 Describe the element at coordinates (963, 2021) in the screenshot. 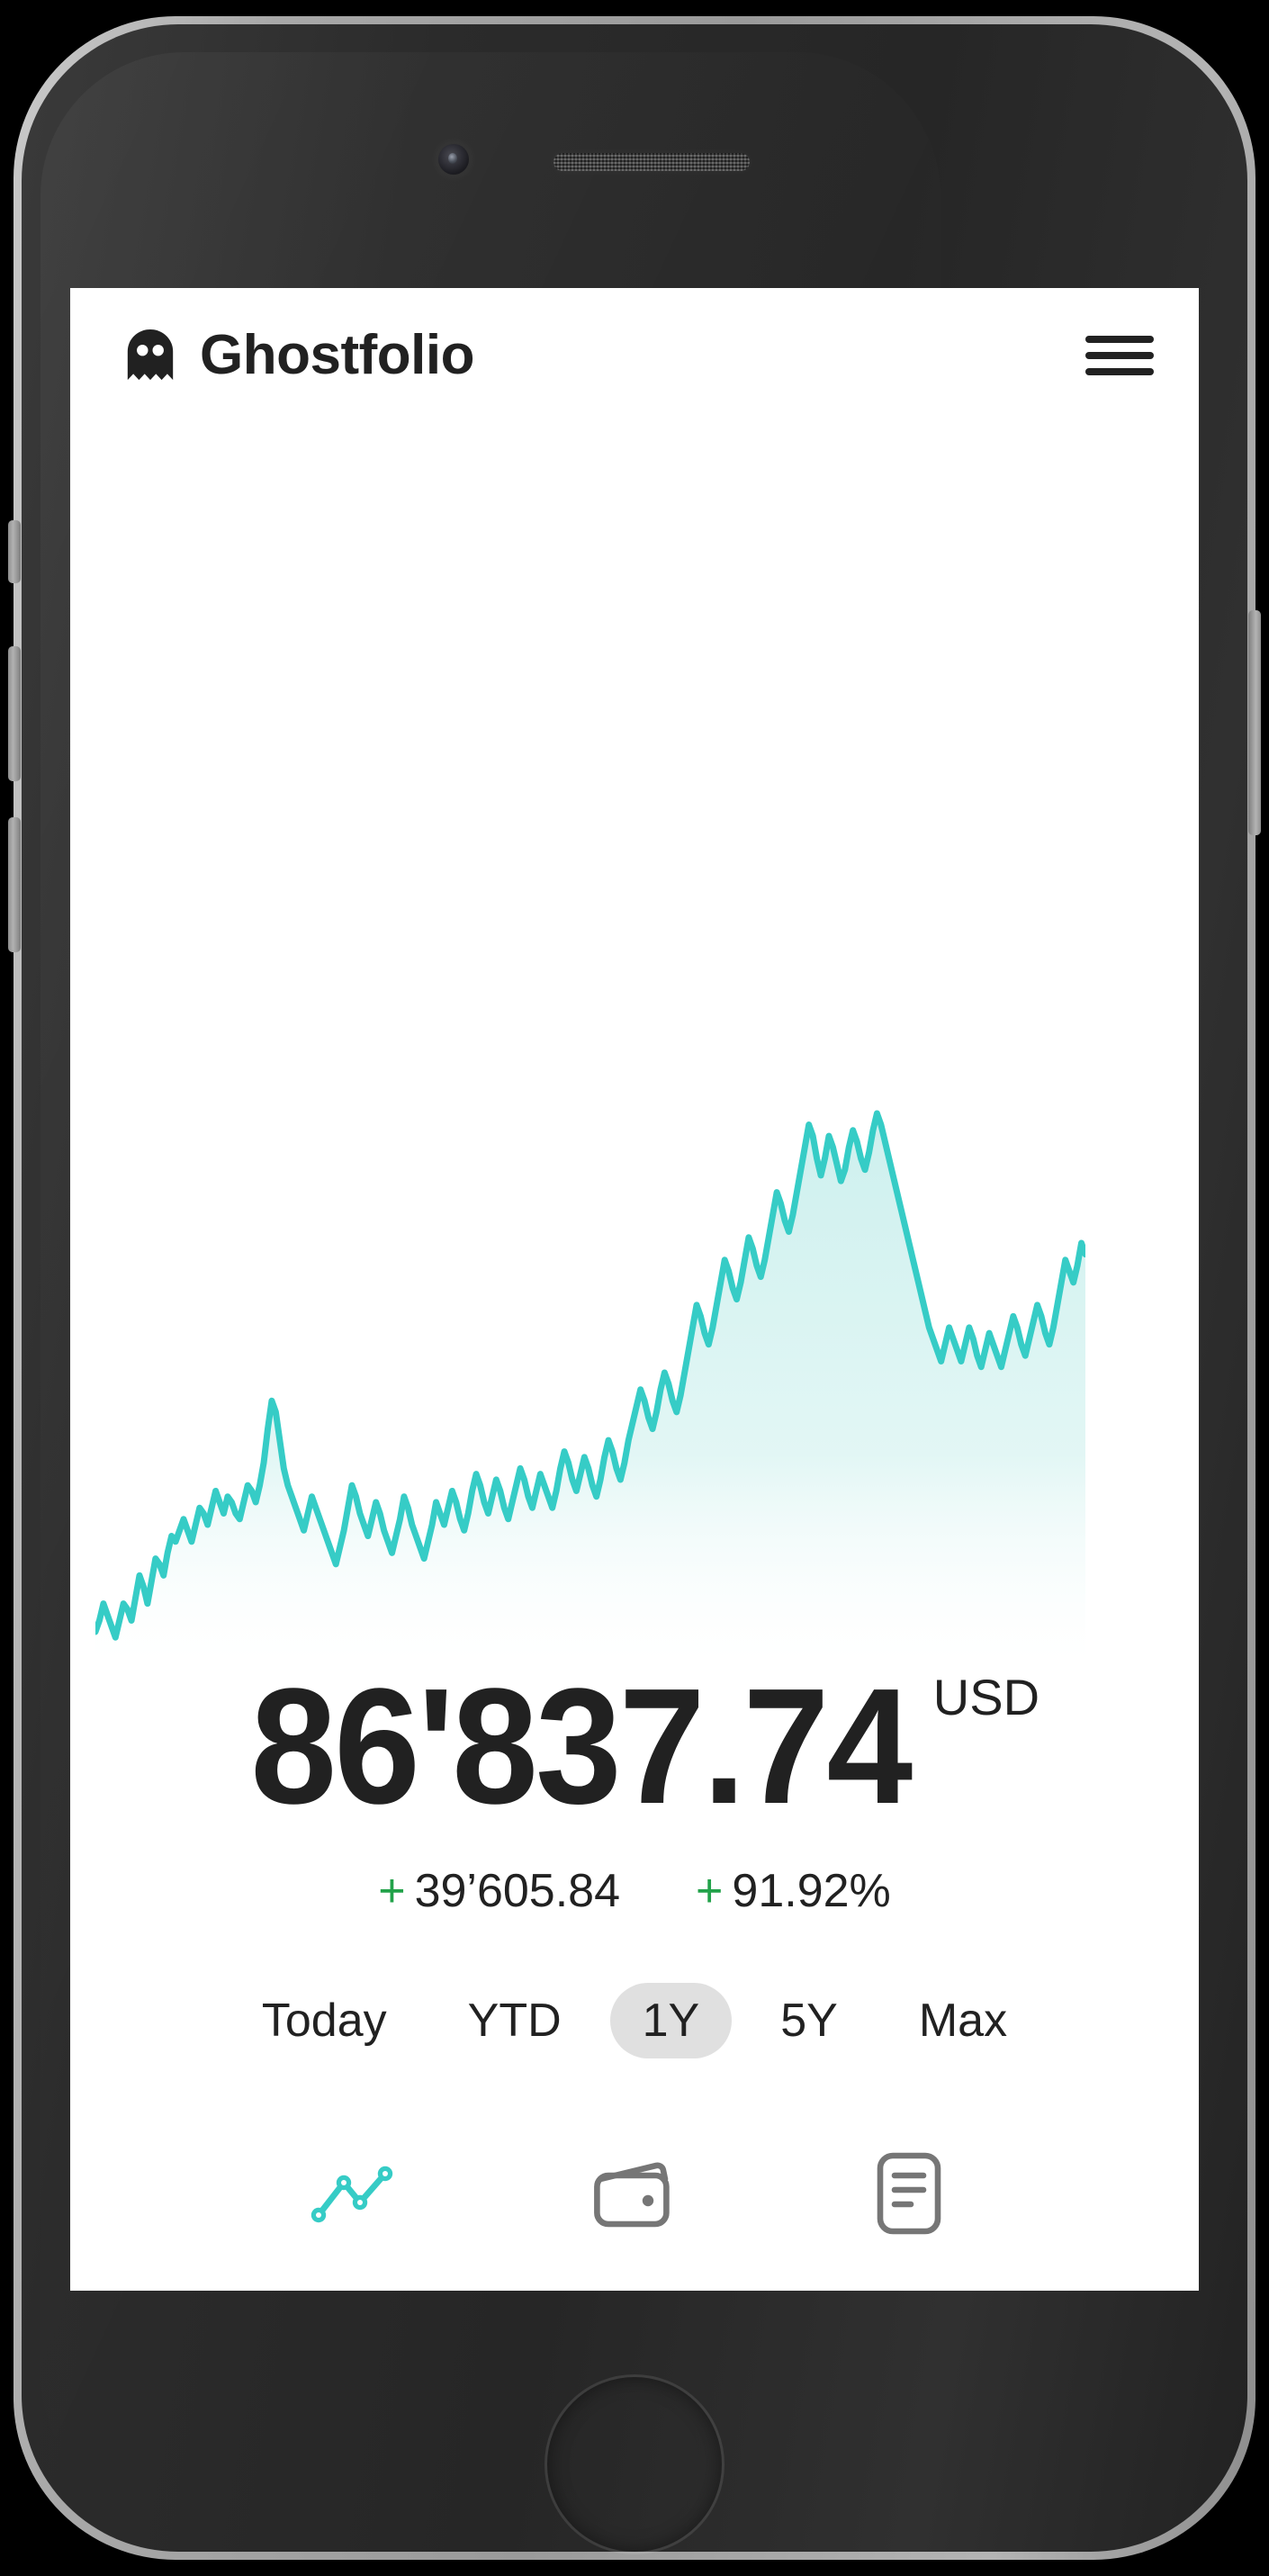

I see `range-option-max: Max` at that location.